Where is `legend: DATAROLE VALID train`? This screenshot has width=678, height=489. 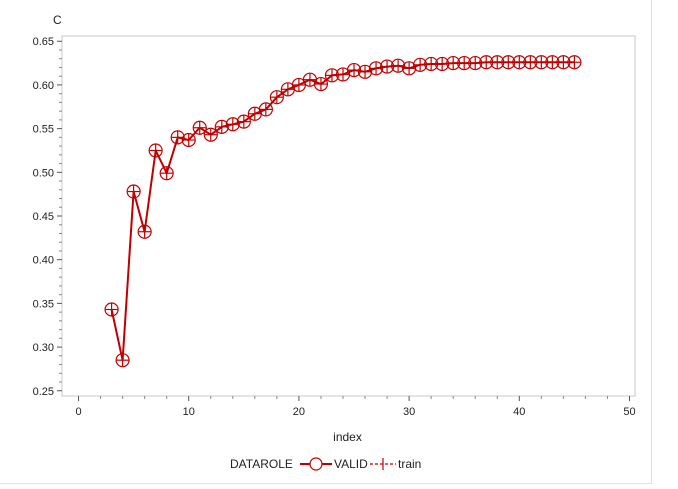 legend: DATAROLE VALID train is located at coordinates (325, 464).